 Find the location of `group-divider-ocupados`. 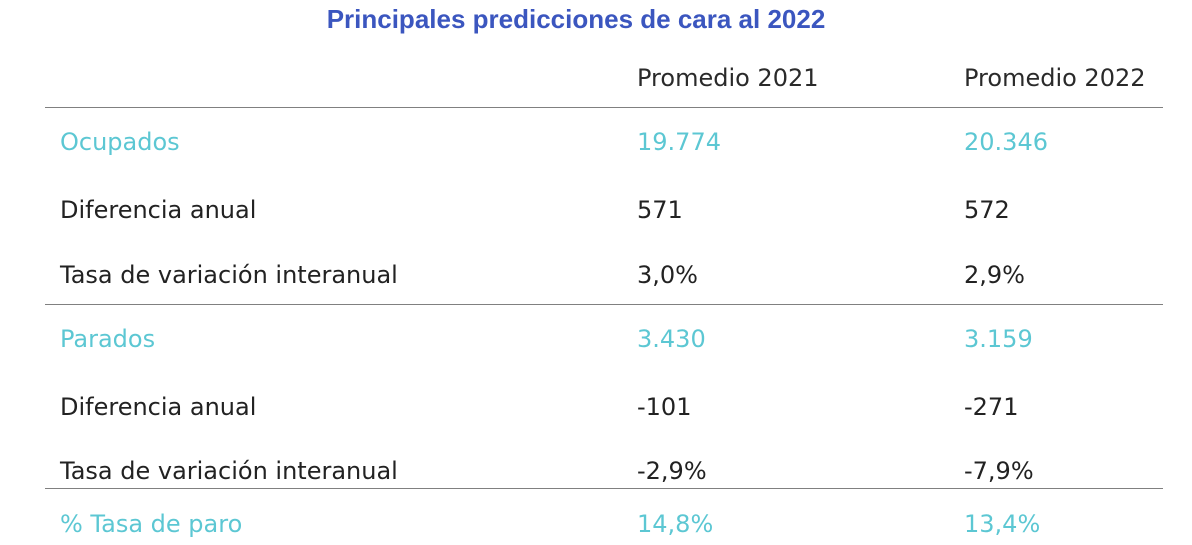

group-divider-ocupados is located at coordinates (604, 304).